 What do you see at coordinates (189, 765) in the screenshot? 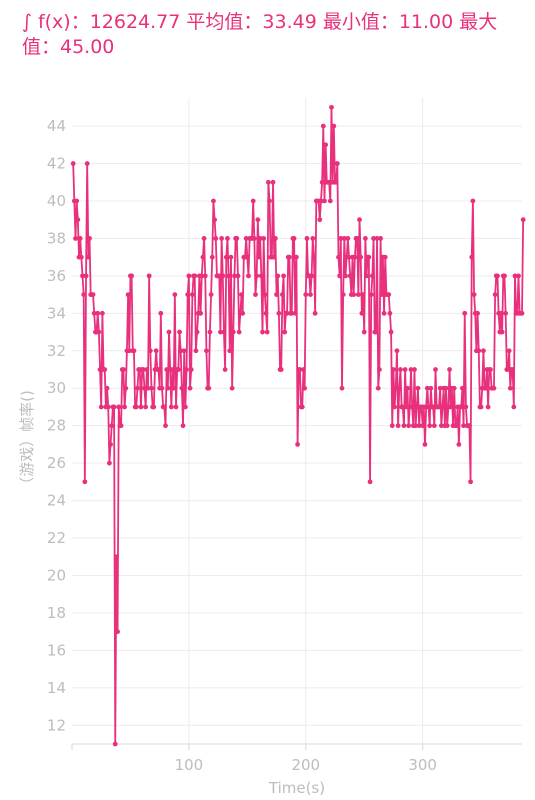
I see `x-tick-label: 100` at bounding box center [189, 765].